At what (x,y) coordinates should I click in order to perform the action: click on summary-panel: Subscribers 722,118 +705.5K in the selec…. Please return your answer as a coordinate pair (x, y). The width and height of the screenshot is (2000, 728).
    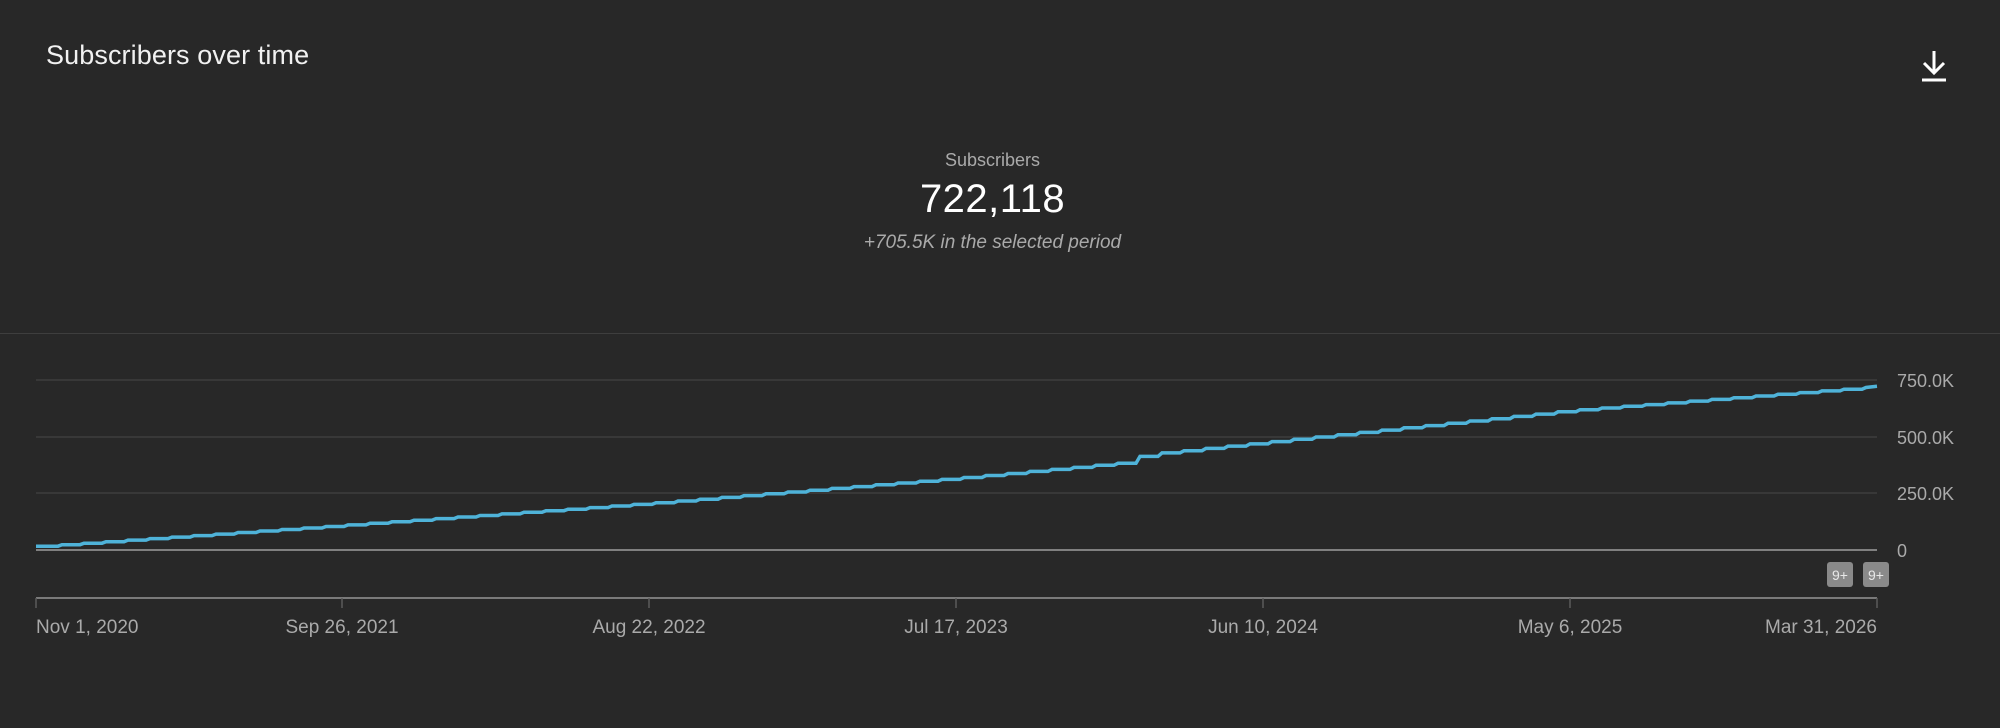
    Looking at the image, I should click on (992, 202).